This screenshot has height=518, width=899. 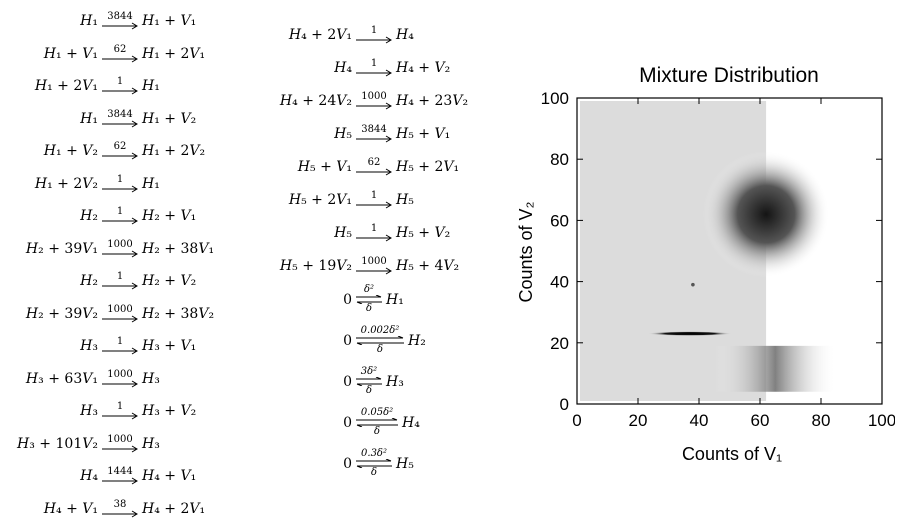 I want to click on reversible-reaction: 0 0.3δ² δ H₅, so click(x=359, y=463).